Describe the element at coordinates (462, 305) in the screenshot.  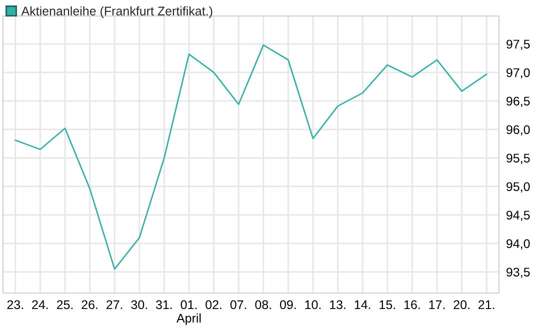
I see `x-tick-label: 20.` at that location.